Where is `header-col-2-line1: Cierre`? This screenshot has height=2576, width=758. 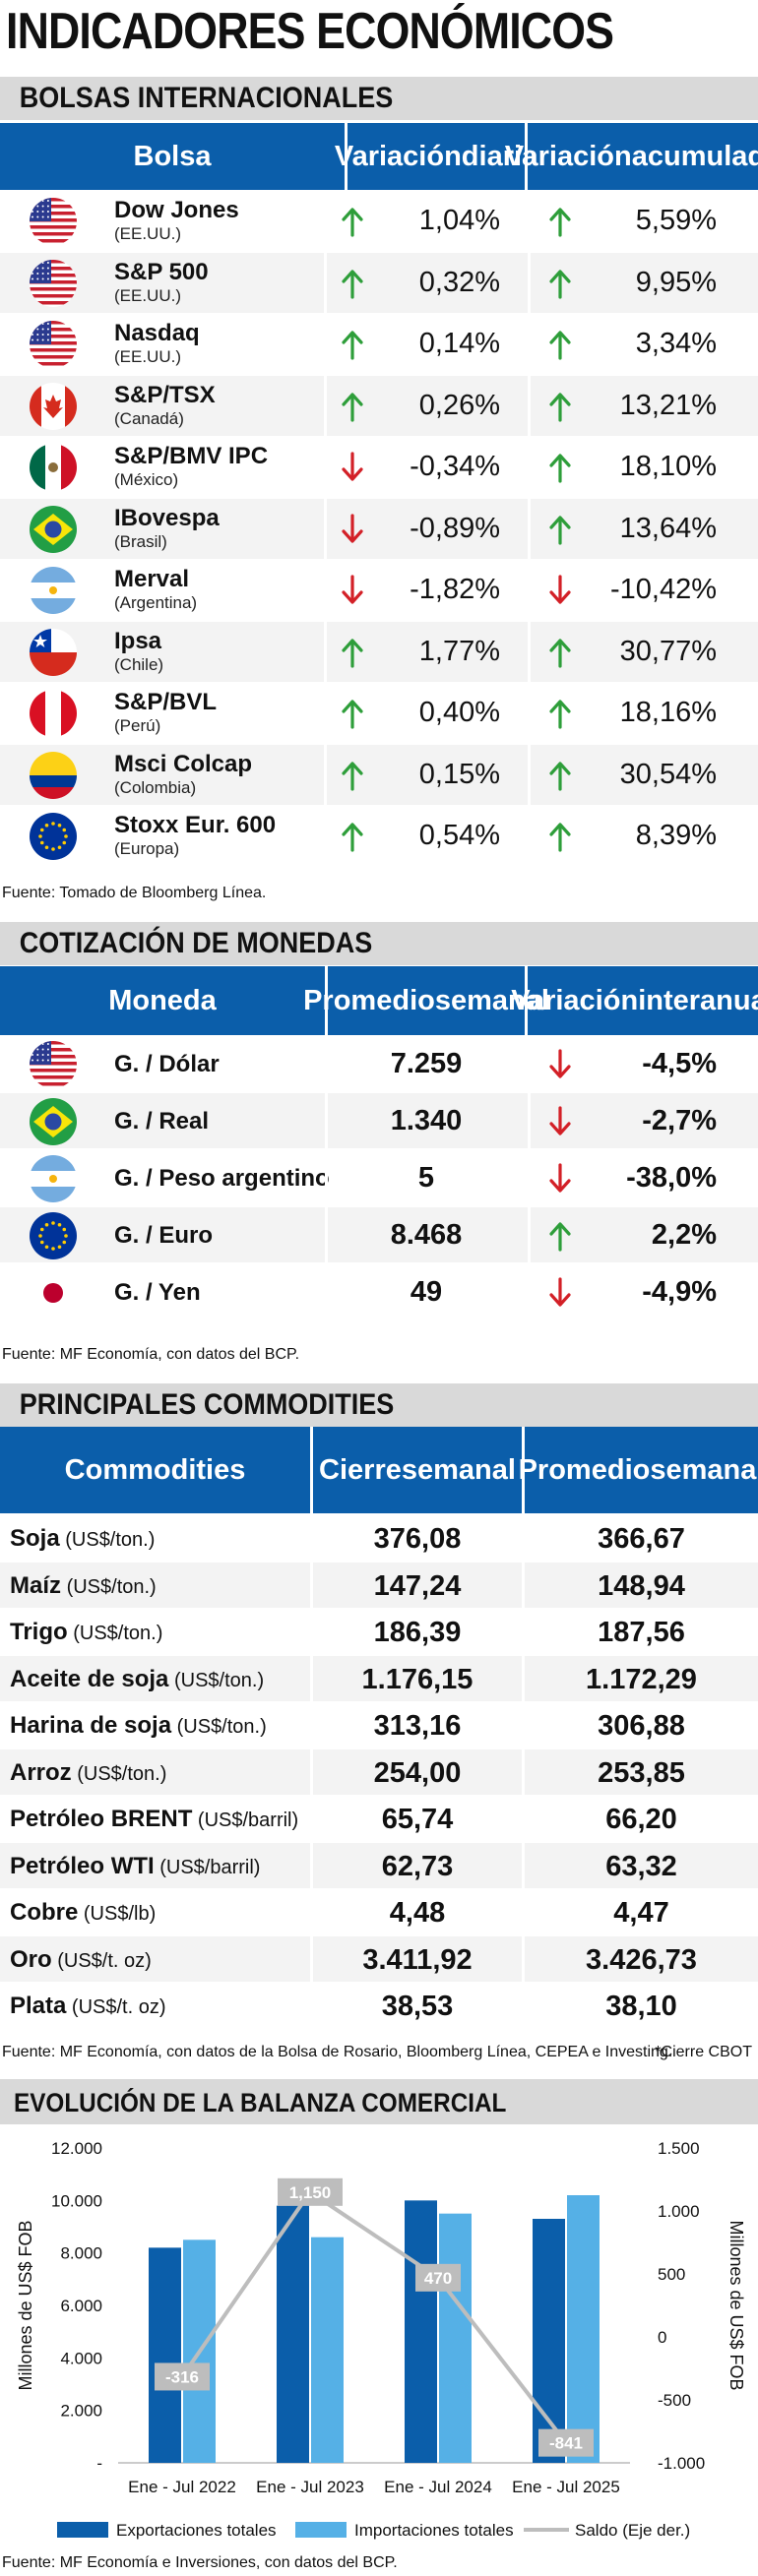 header-col-2-line1: Cierre is located at coordinates (360, 1470).